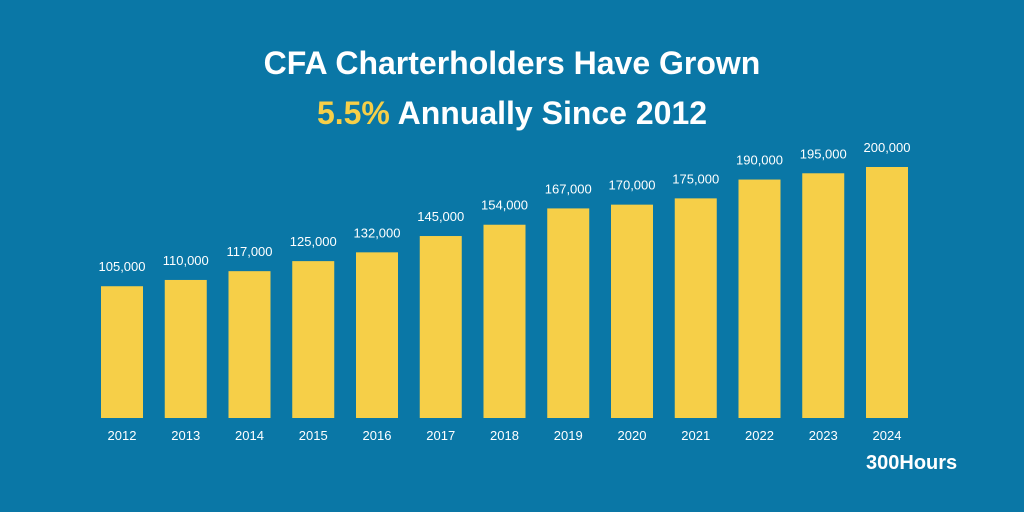 Image resolution: width=1024 pixels, height=512 pixels. Describe the element at coordinates (313, 241) in the screenshot. I see `value-label-2015: 125,000` at that location.